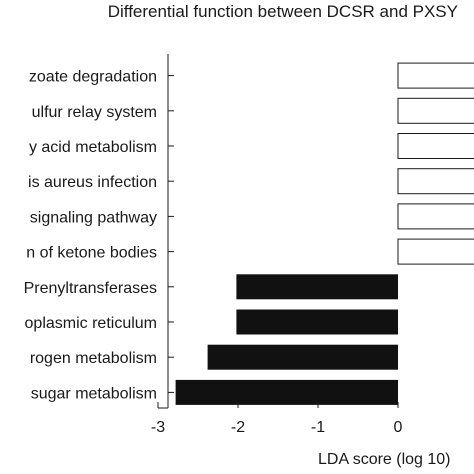 This screenshot has width=474, height=474. What do you see at coordinates (90, 288) in the screenshot?
I see `category-label: Prenyltransferases` at bounding box center [90, 288].